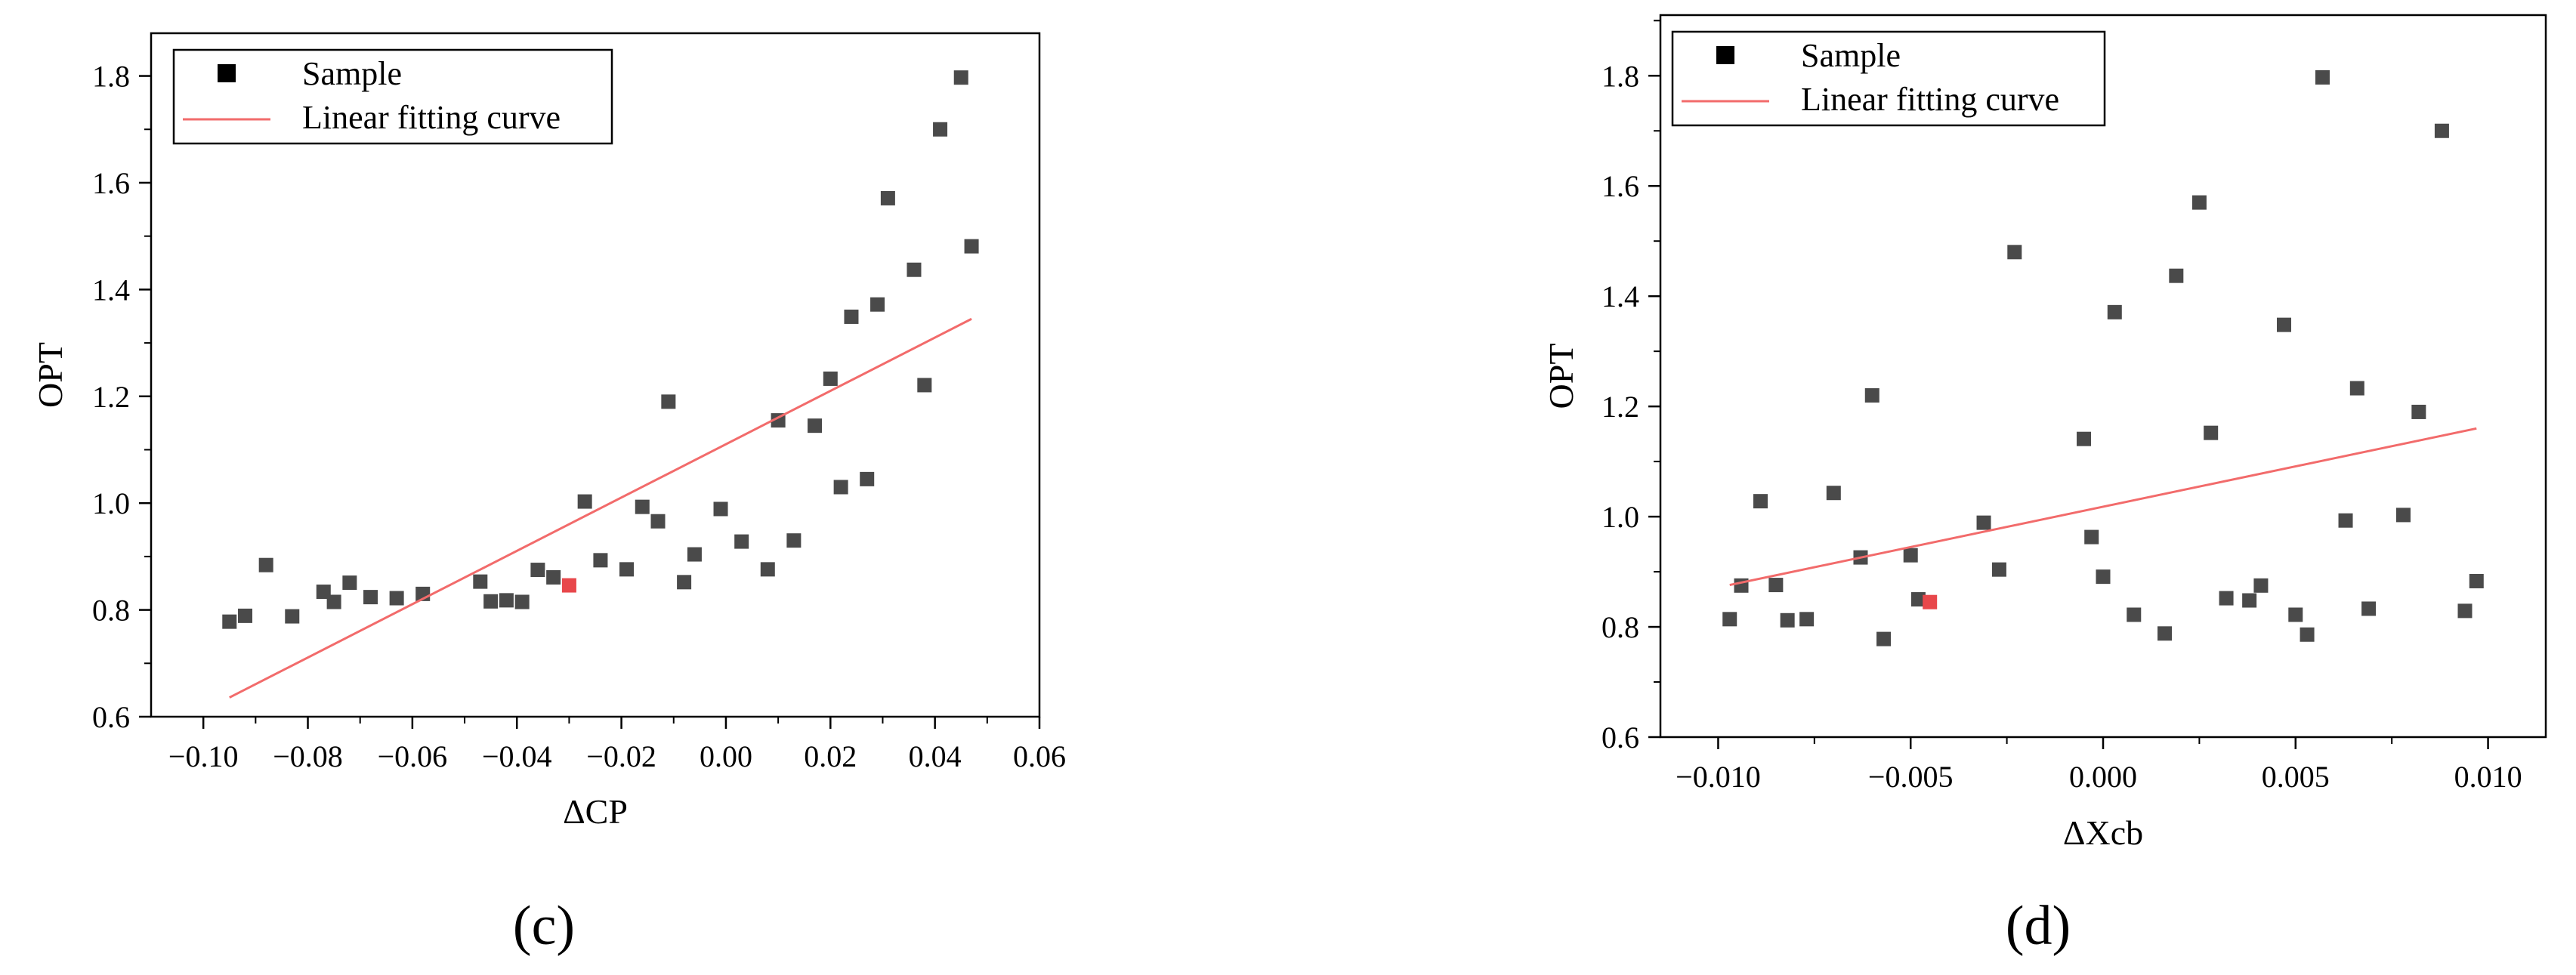  I want to click on x-tick-label: −0.02, so click(621, 756).